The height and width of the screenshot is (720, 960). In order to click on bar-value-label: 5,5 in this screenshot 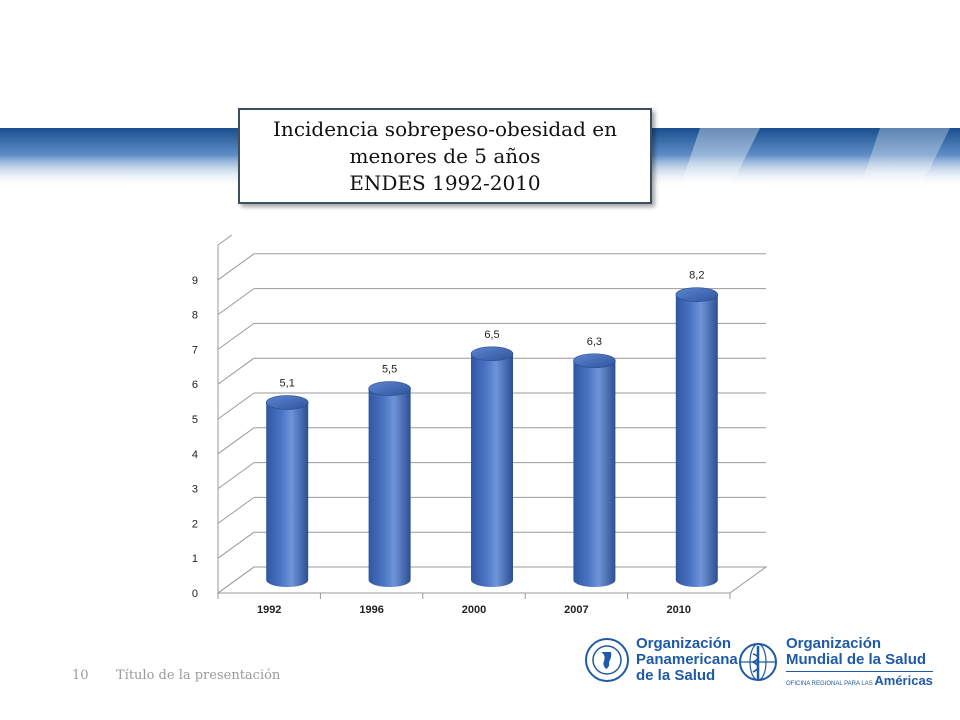, I will do `click(389, 370)`.